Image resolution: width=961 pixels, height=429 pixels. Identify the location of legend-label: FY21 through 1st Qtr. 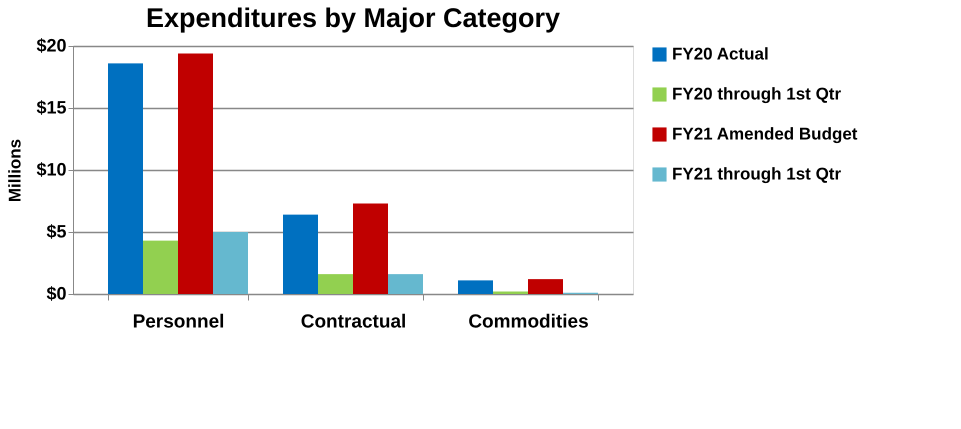
(757, 174).